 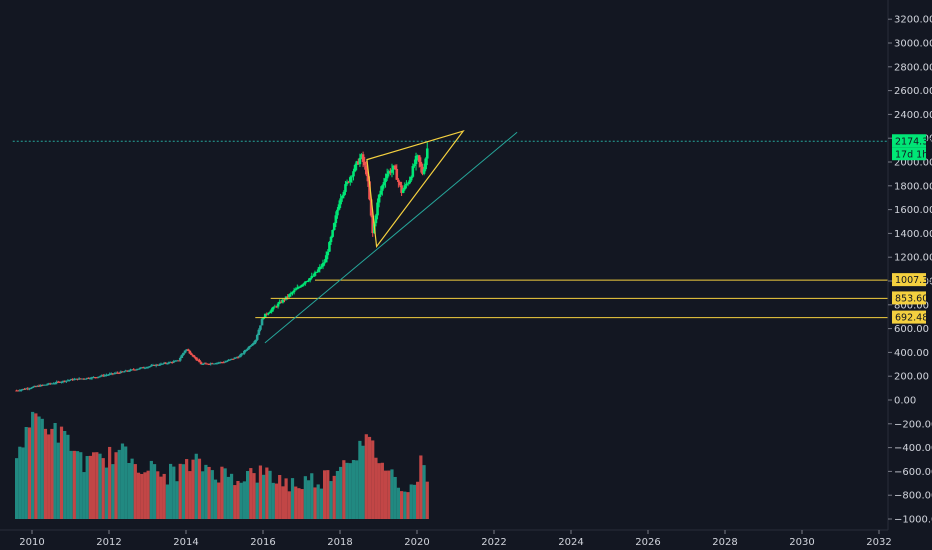 What do you see at coordinates (910, 298) in the screenshot?
I see `price-label-3: 853.60` at bounding box center [910, 298].